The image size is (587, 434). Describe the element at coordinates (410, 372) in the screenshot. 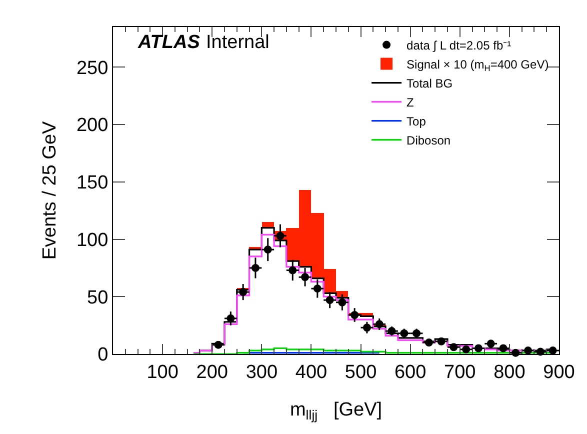

I see `x-tick-label: 600` at that location.